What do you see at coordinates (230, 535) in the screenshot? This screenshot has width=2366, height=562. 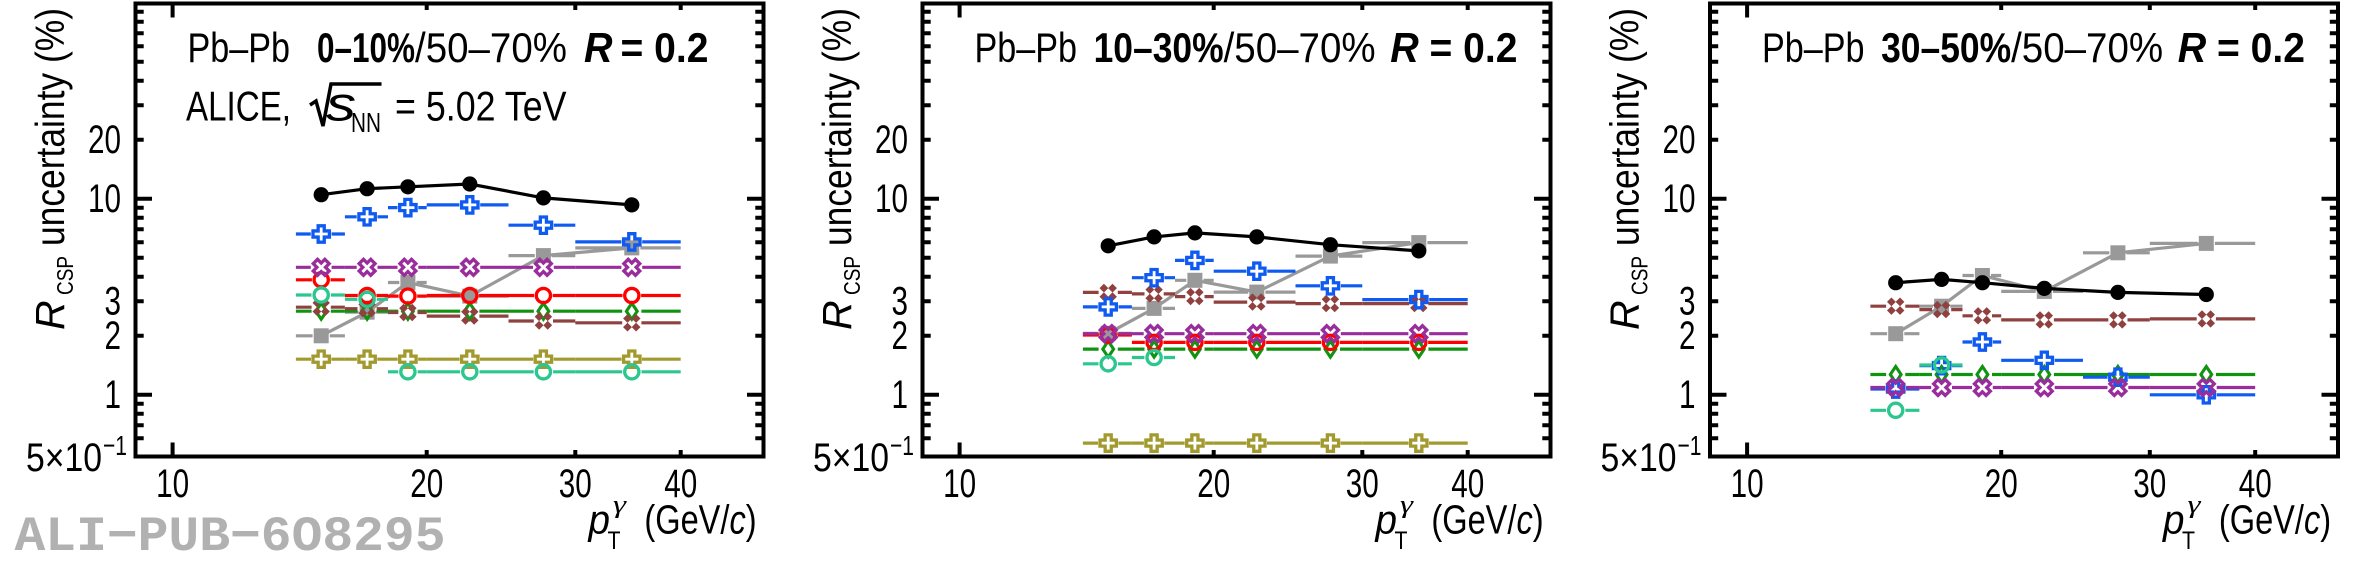 I see `svg-text: ALI−PUB−6O8295` at bounding box center [230, 535].